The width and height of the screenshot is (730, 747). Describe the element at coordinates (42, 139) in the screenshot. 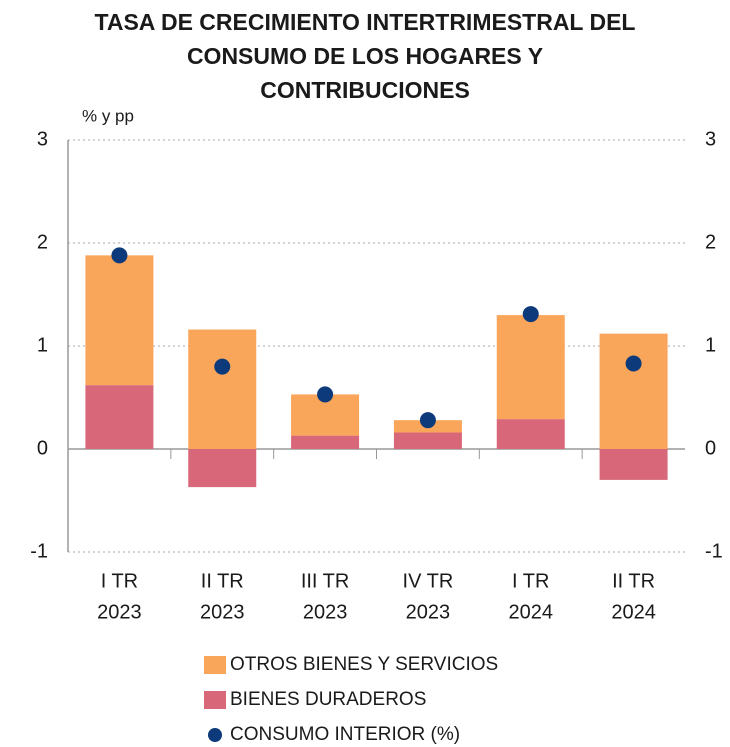

I see `y-tick-label: 3` at that location.